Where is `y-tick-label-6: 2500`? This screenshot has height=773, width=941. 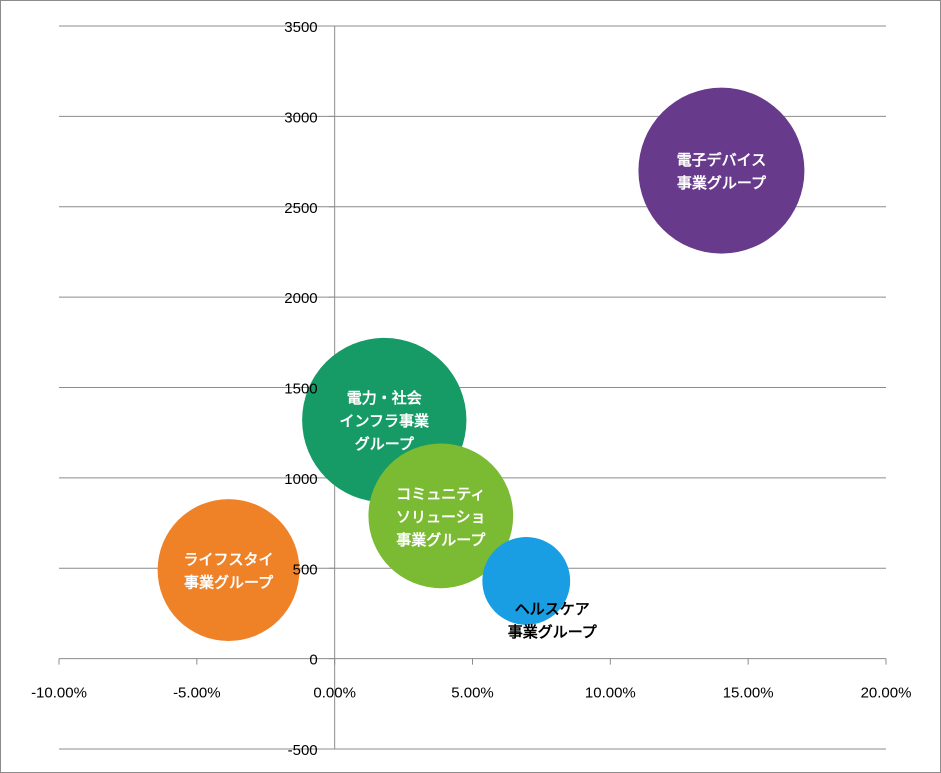 y-tick-label-6: 2500 is located at coordinates (300, 208).